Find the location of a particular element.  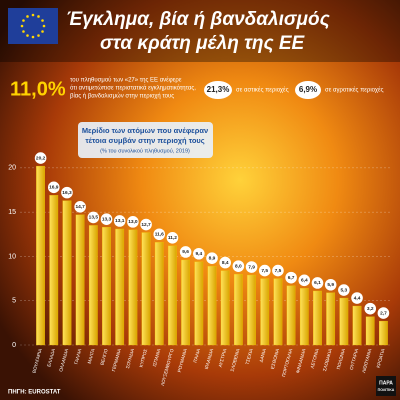

value-label: 12,7 is located at coordinates (146, 225).